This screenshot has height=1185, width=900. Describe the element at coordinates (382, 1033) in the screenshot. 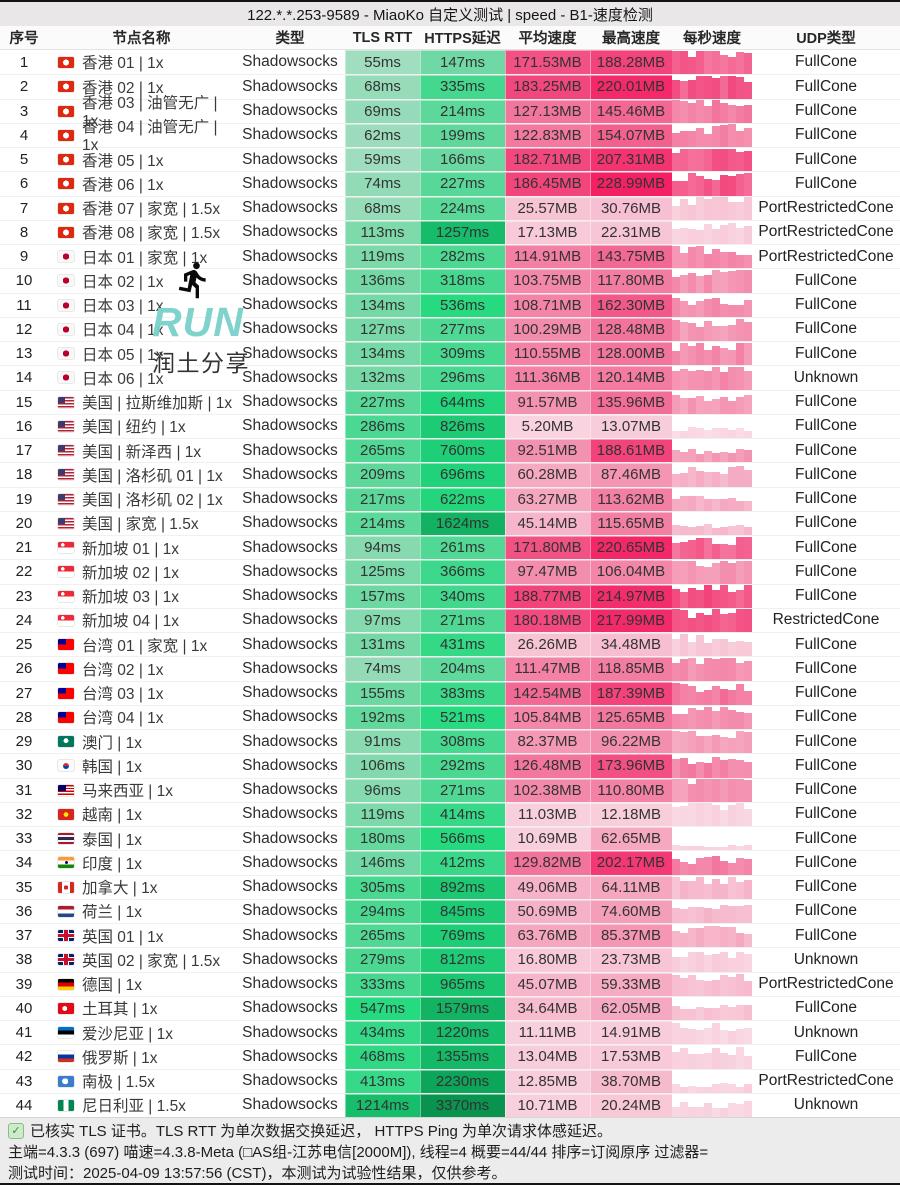

I see `cell-tls-rtt: 434ms` at that location.